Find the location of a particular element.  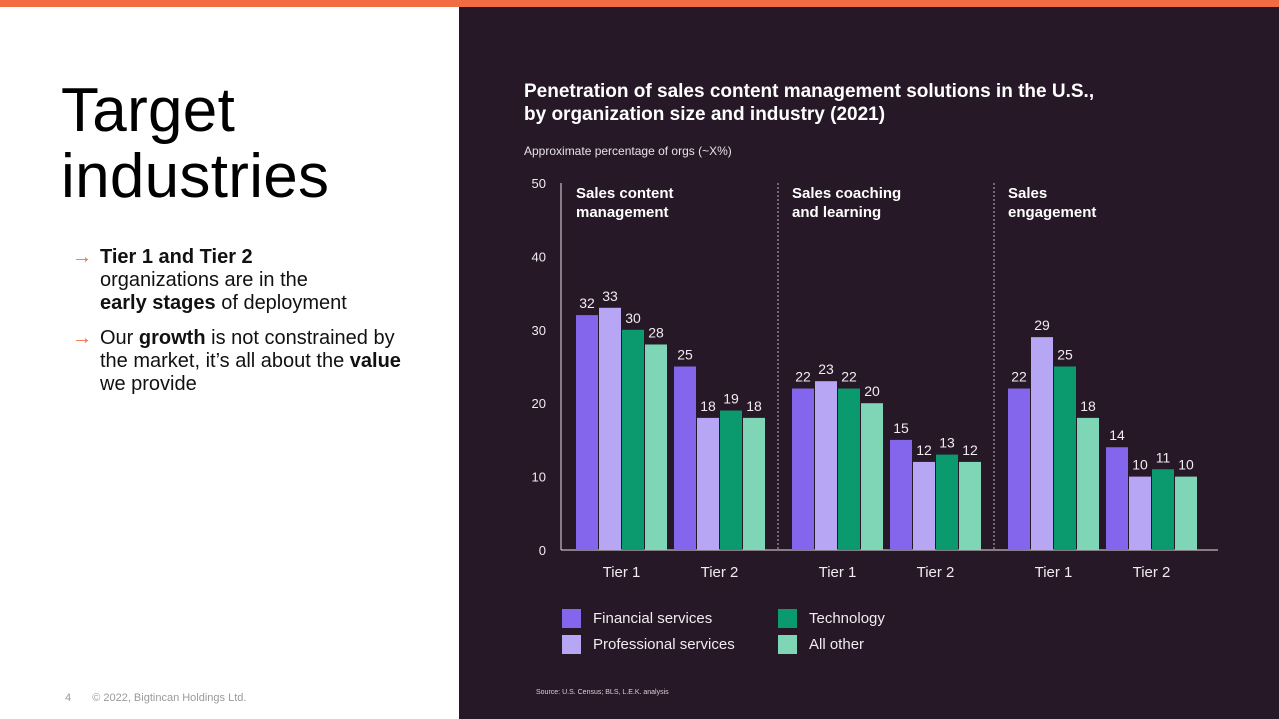

footer: 4 © 2022, Bigtincan Holdings Ltd. is located at coordinates (164, 698).